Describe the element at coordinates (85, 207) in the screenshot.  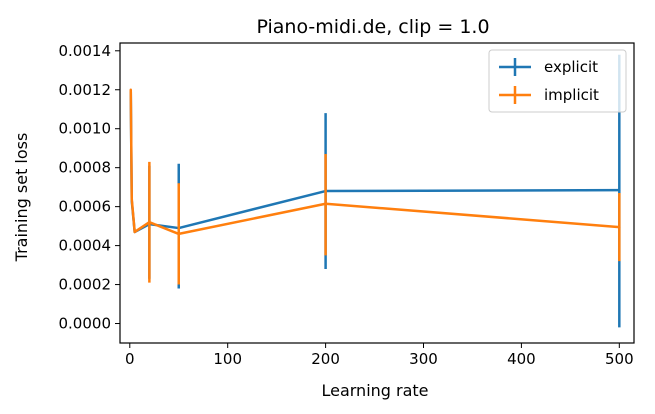
I see `y-tick-label: 0.0006` at that location.